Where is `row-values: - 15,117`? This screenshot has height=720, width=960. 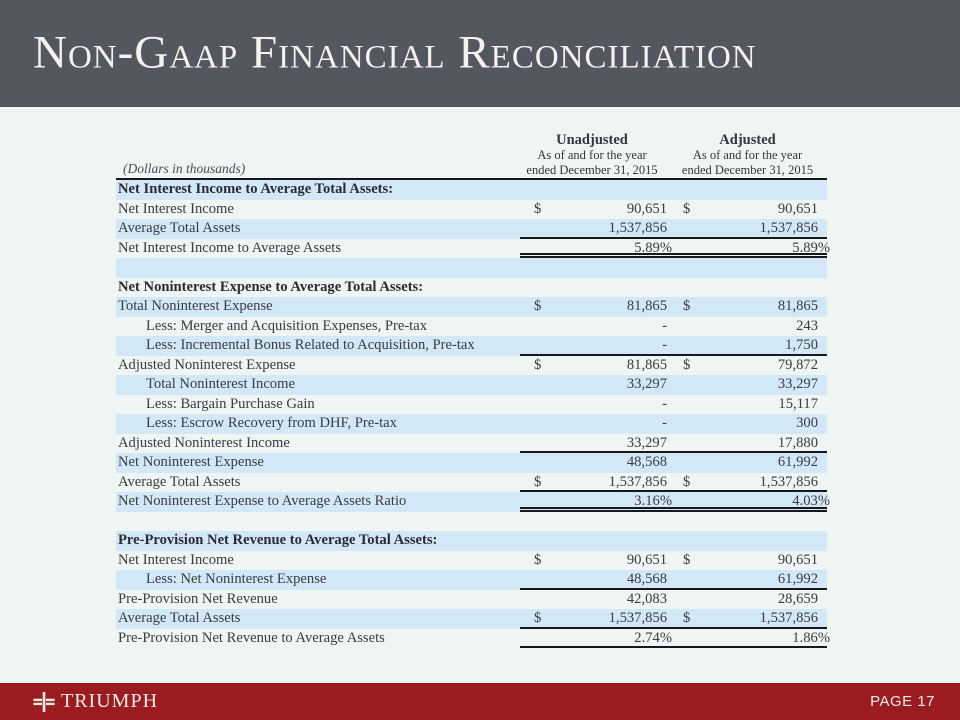
row-values: - 15,117 is located at coordinates (673, 405).